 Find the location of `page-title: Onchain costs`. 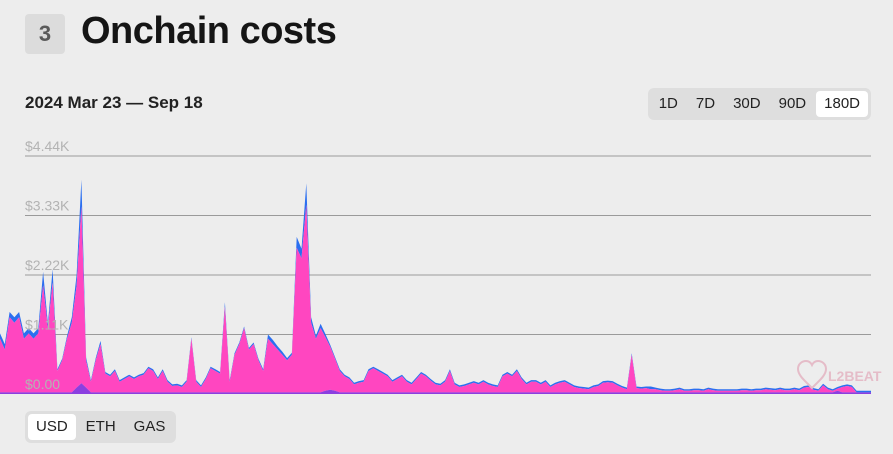

page-title: Onchain costs is located at coordinates (209, 31).